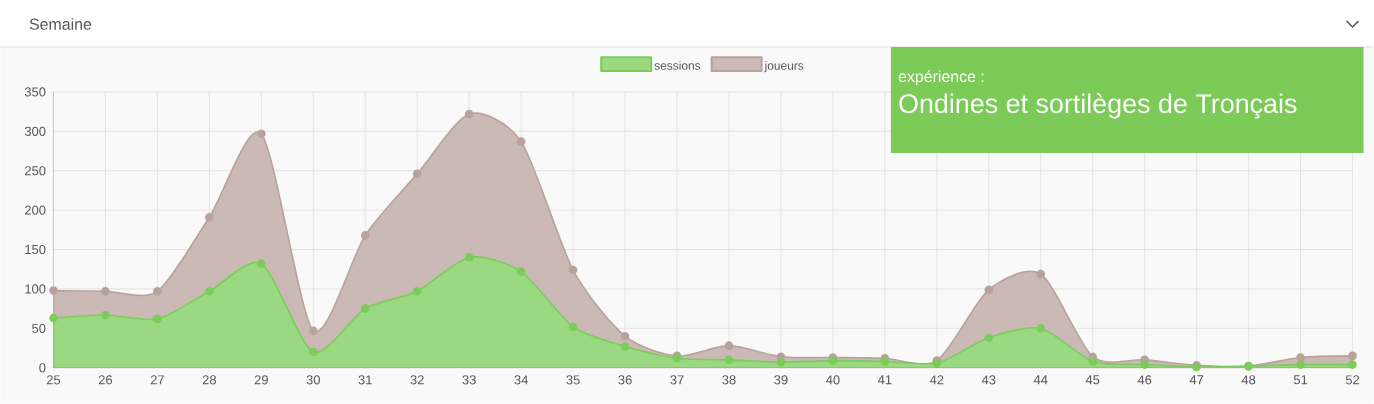 This screenshot has height=404, width=1374. I want to click on x-tick-label: 40, so click(833, 380).